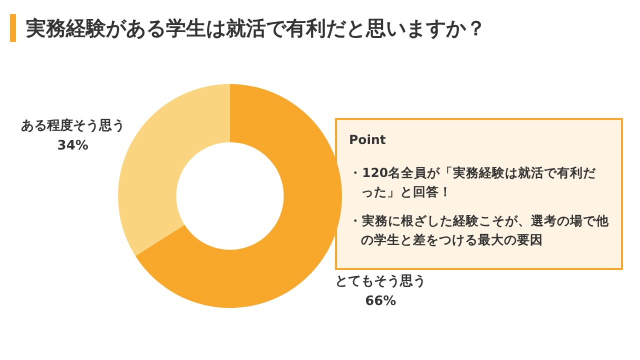 The width and height of the screenshot is (640, 360). What do you see at coordinates (72, 146) in the screenshot?
I see `data-label: 34%` at bounding box center [72, 146].